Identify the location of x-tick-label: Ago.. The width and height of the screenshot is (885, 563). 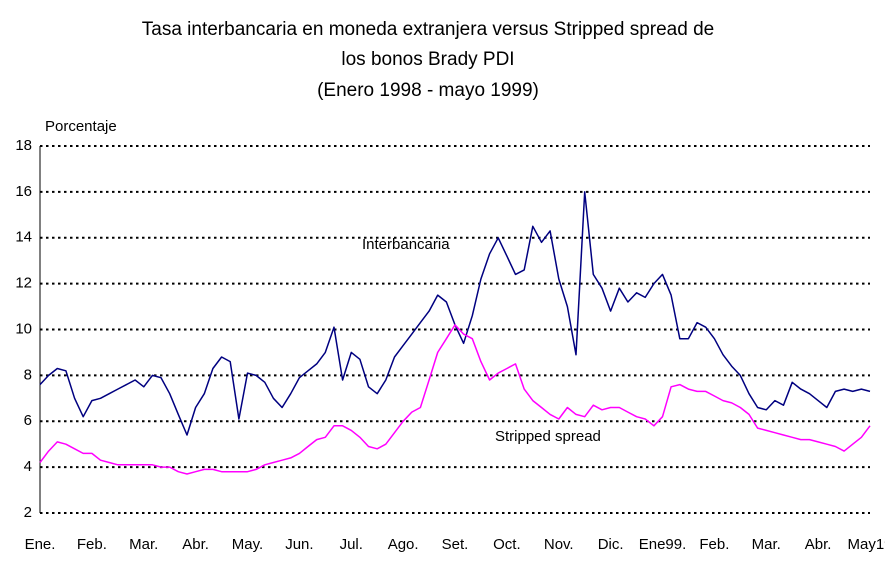
(403, 544).